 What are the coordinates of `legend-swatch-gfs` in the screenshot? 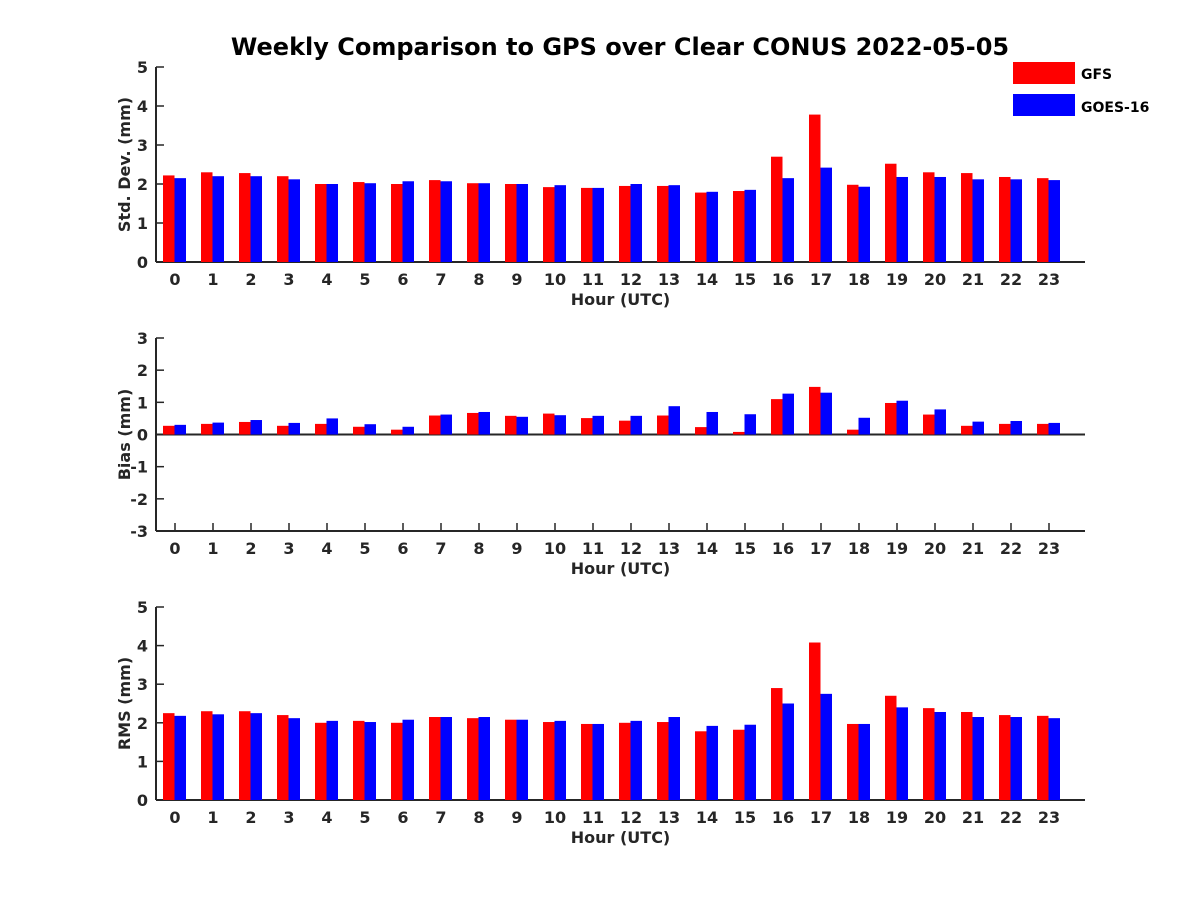 It's located at (1044, 73).